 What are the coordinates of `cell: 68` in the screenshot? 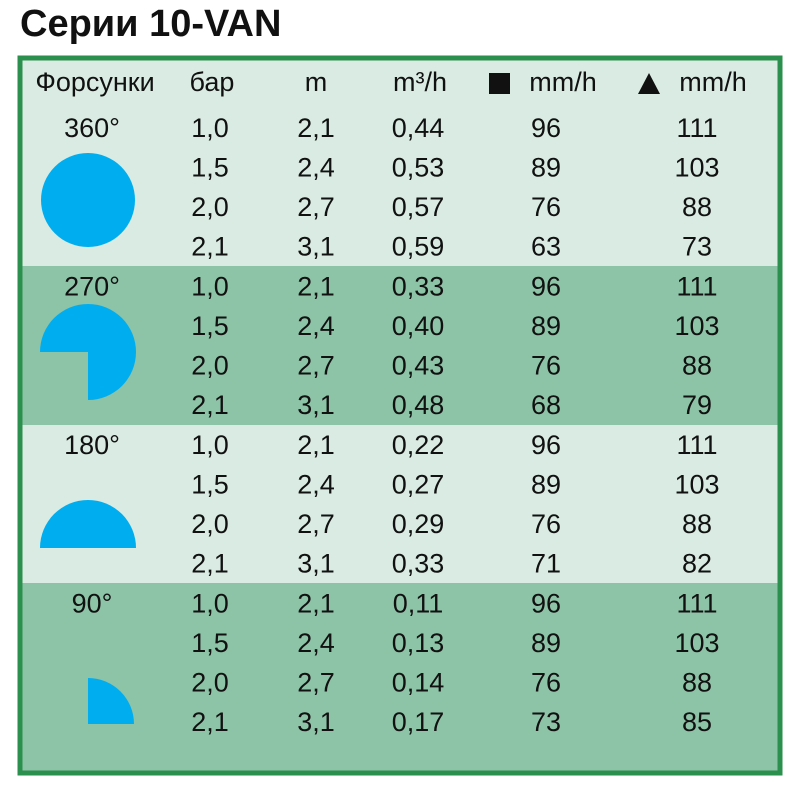 It's located at (546, 405).